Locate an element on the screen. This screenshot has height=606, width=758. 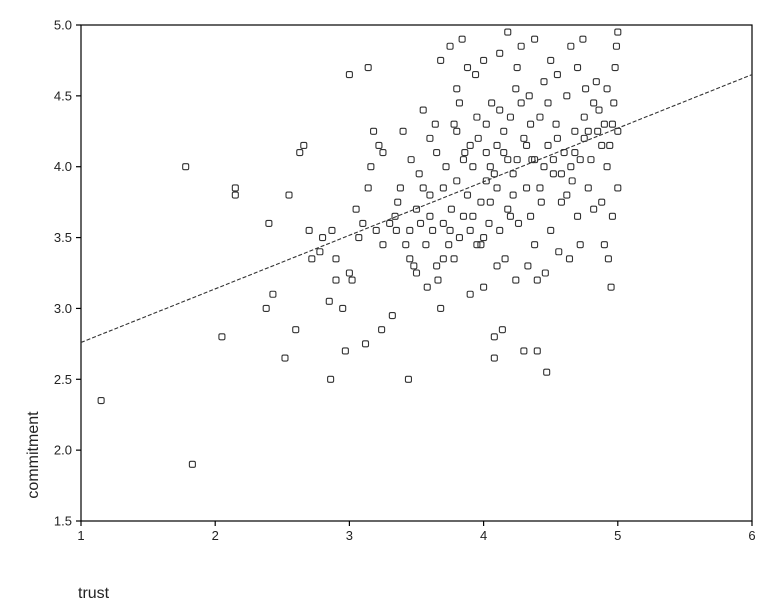
y-tick-label: 3.5 is located at coordinates (63, 237).